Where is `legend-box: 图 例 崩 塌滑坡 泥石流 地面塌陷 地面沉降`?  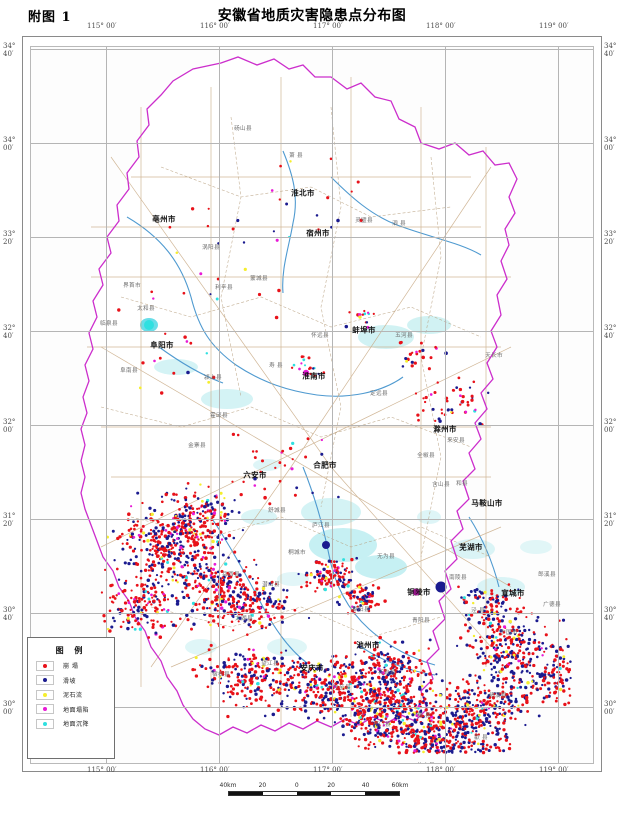 legend-box: 图 例 崩 塌滑坡 泥石流 地面塌陷 地面沉降 is located at coordinates (71, 698).